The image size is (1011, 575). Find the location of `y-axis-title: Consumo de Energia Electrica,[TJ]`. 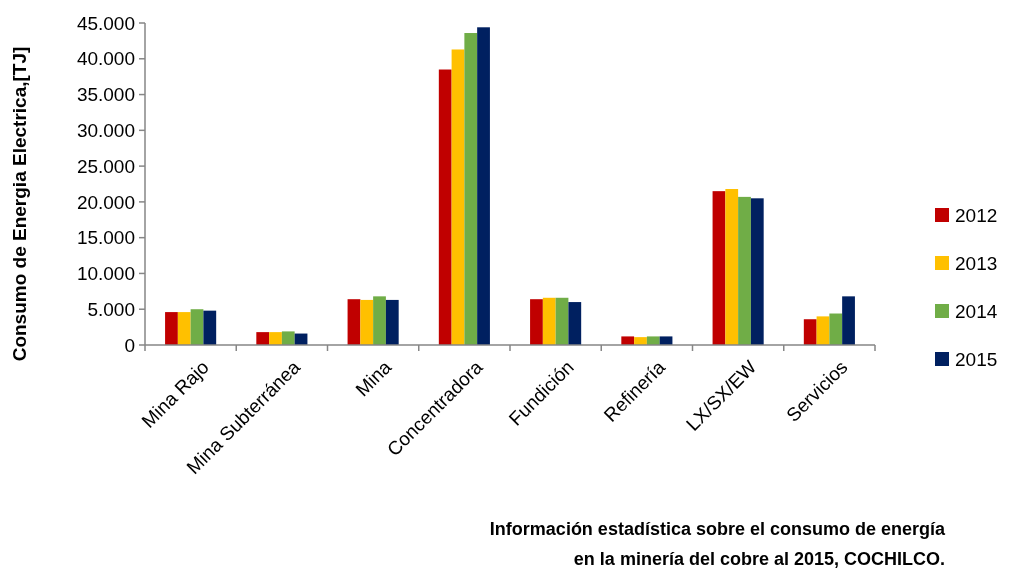

y-axis-title: Consumo de Energia Electrica,[TJ] is located at coordinates (19, 204).